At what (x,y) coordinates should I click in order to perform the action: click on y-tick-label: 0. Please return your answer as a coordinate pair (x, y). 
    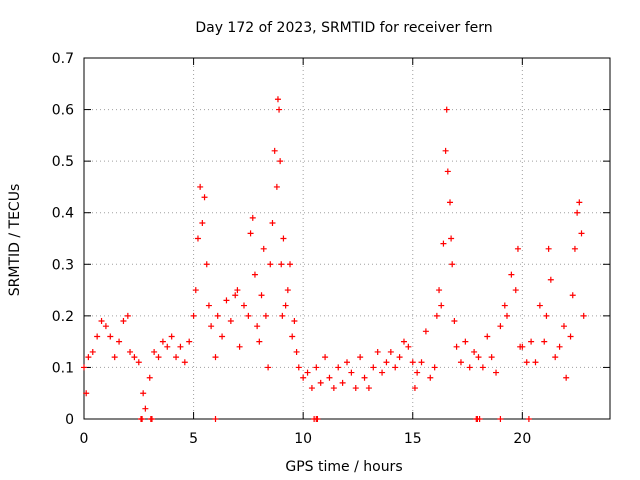
    Looking at the image, I should click on (69, 420).